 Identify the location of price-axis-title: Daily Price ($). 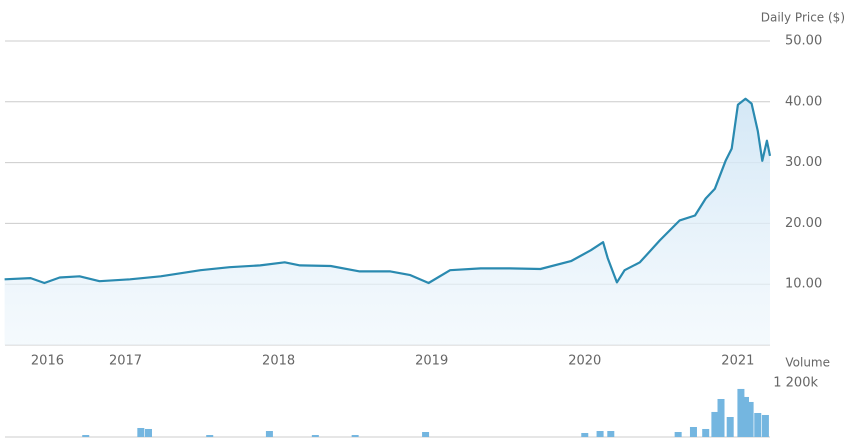
(803, 18).